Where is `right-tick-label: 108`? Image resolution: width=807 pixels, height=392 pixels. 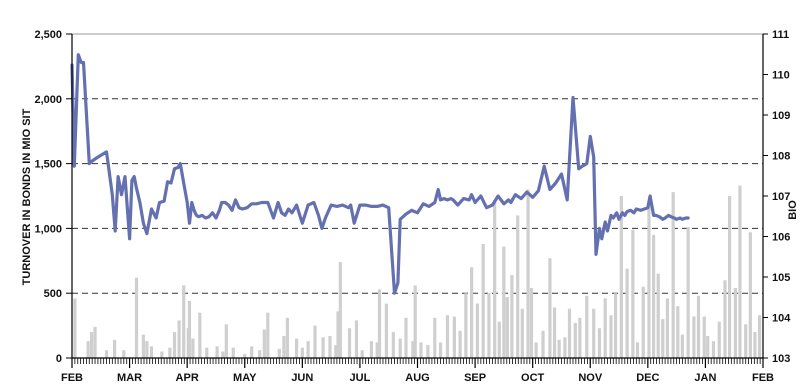 right-tick-label: 108 is located at coordinates (781, 157).